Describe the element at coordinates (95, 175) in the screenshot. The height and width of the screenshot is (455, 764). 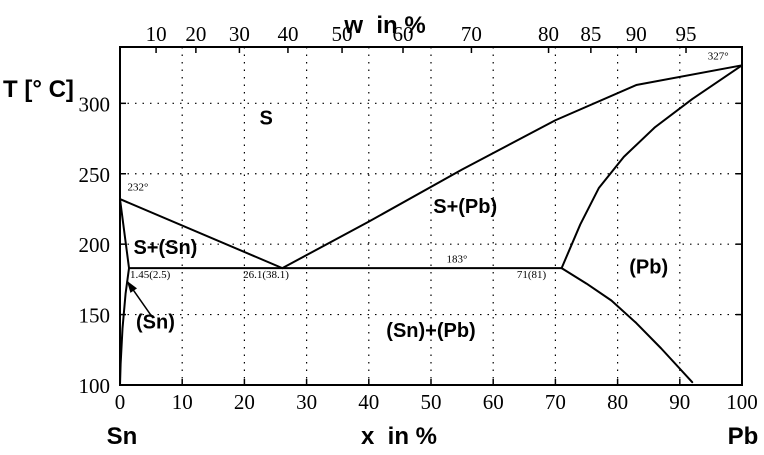
I see `left-tick-label: 250` at that location.